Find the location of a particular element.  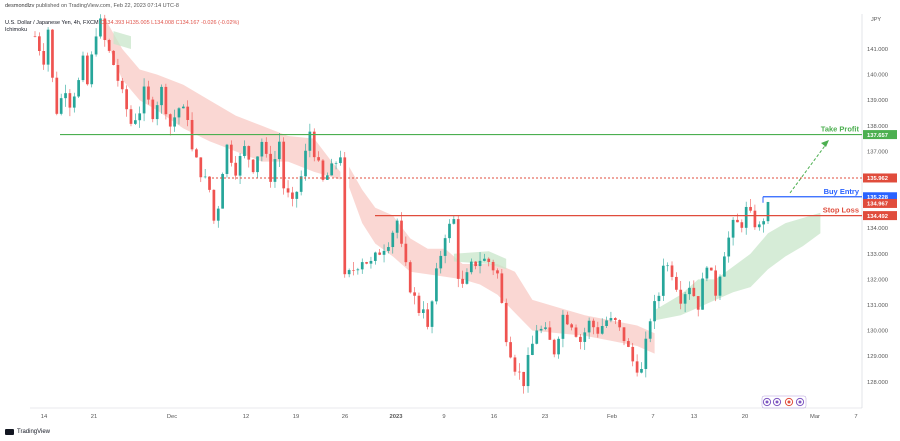

time-tick-label: 19 is located at coordinates (296, 417).